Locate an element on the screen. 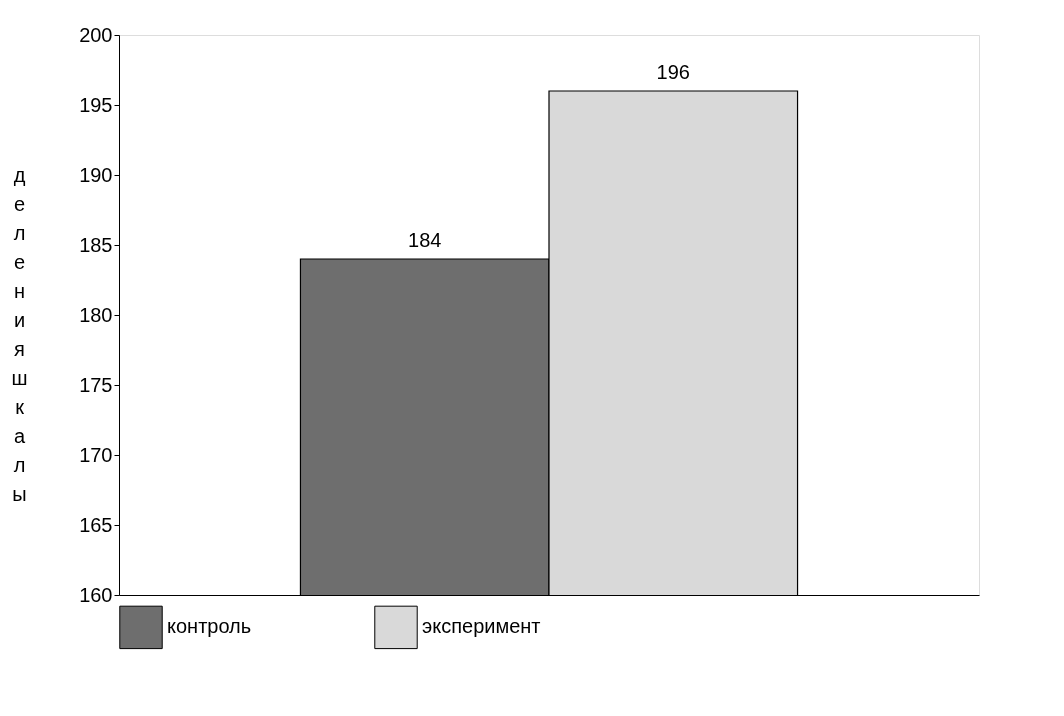 The width and height of the screenshot is (1064, 716). data-label: 196 is located at coordinates (673, 72).